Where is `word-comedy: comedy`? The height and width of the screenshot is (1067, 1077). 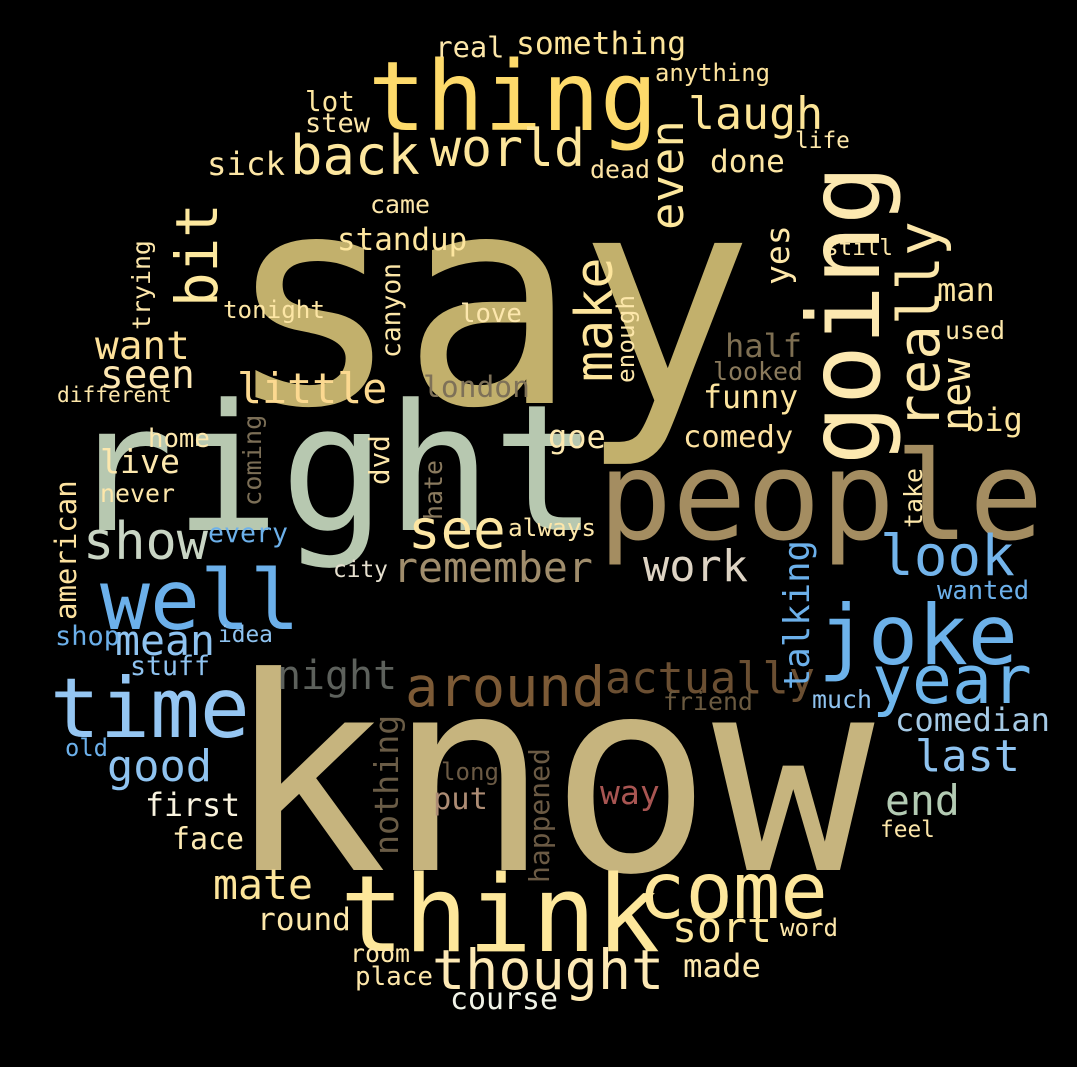 word-comedy: comedy is located at coordinates (738, 437).